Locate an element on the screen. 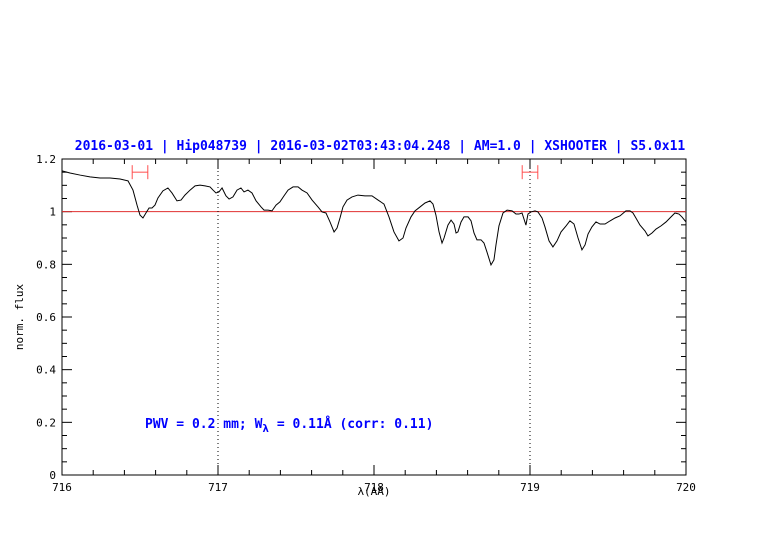 This screenshot has height=542, width=782. y-tick-label: 0.4 is located at coordinates (46, 370).